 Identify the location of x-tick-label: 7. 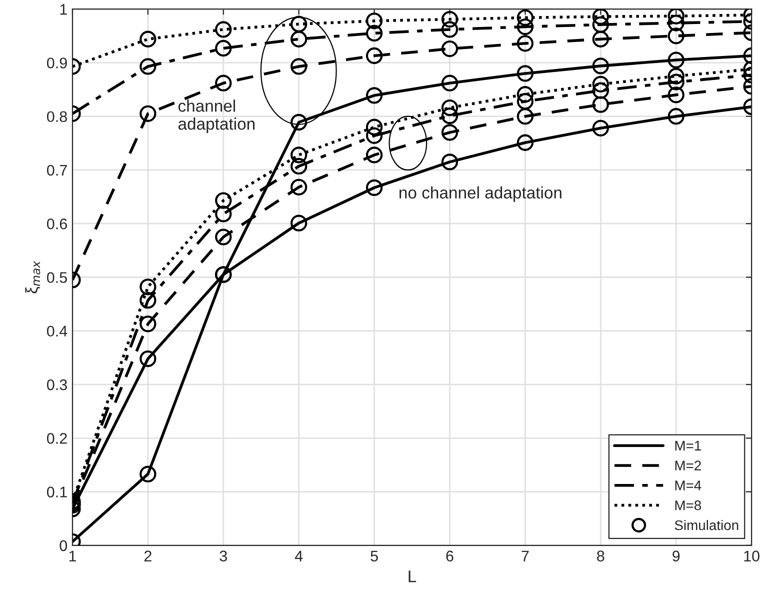
(525, 556).